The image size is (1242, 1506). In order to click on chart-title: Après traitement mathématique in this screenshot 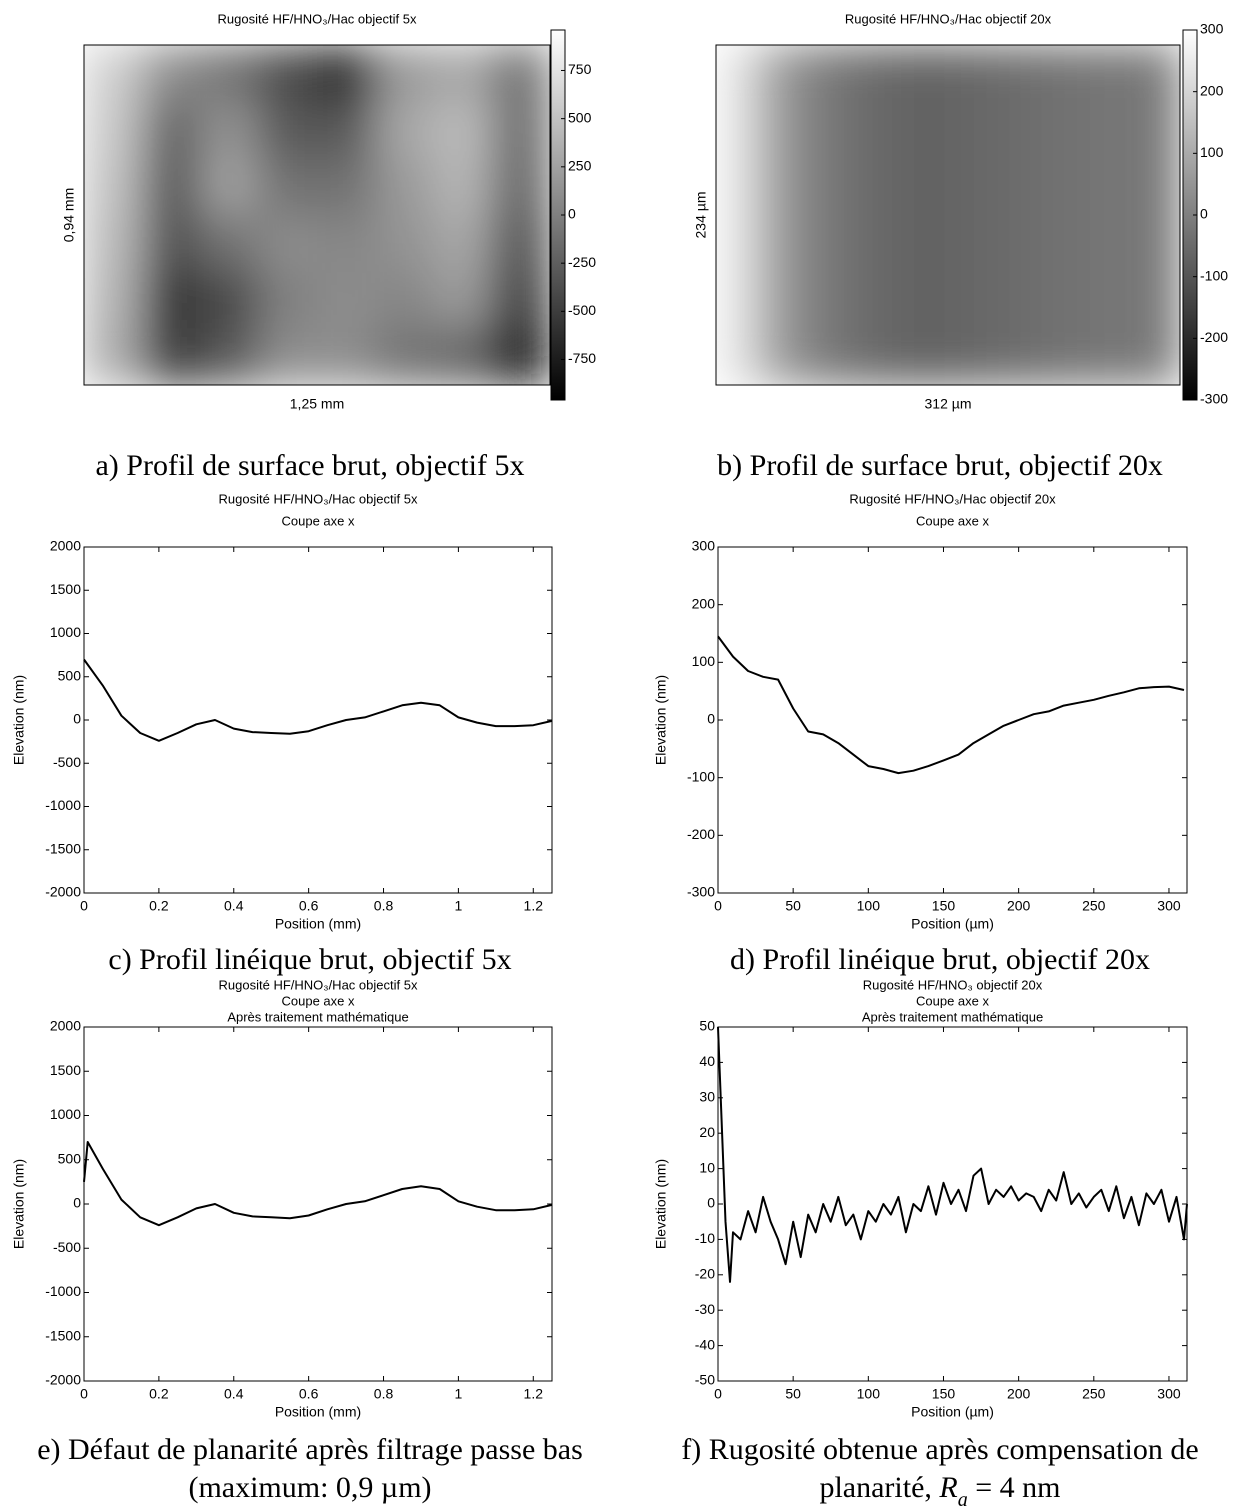, I will do `click(317, 1016)`.